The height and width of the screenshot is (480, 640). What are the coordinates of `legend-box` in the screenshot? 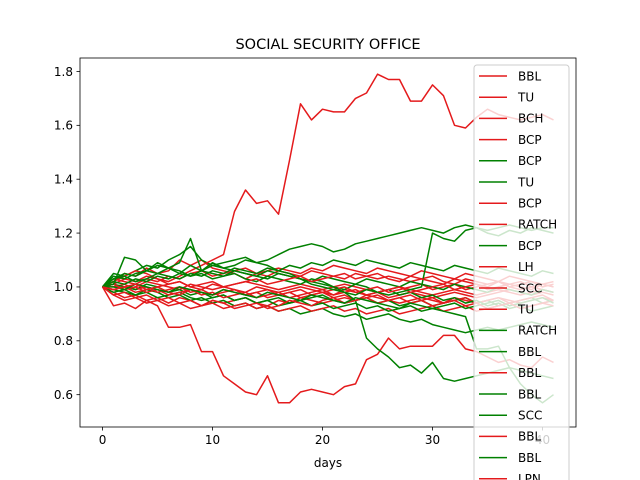 It's located at (521, 272).